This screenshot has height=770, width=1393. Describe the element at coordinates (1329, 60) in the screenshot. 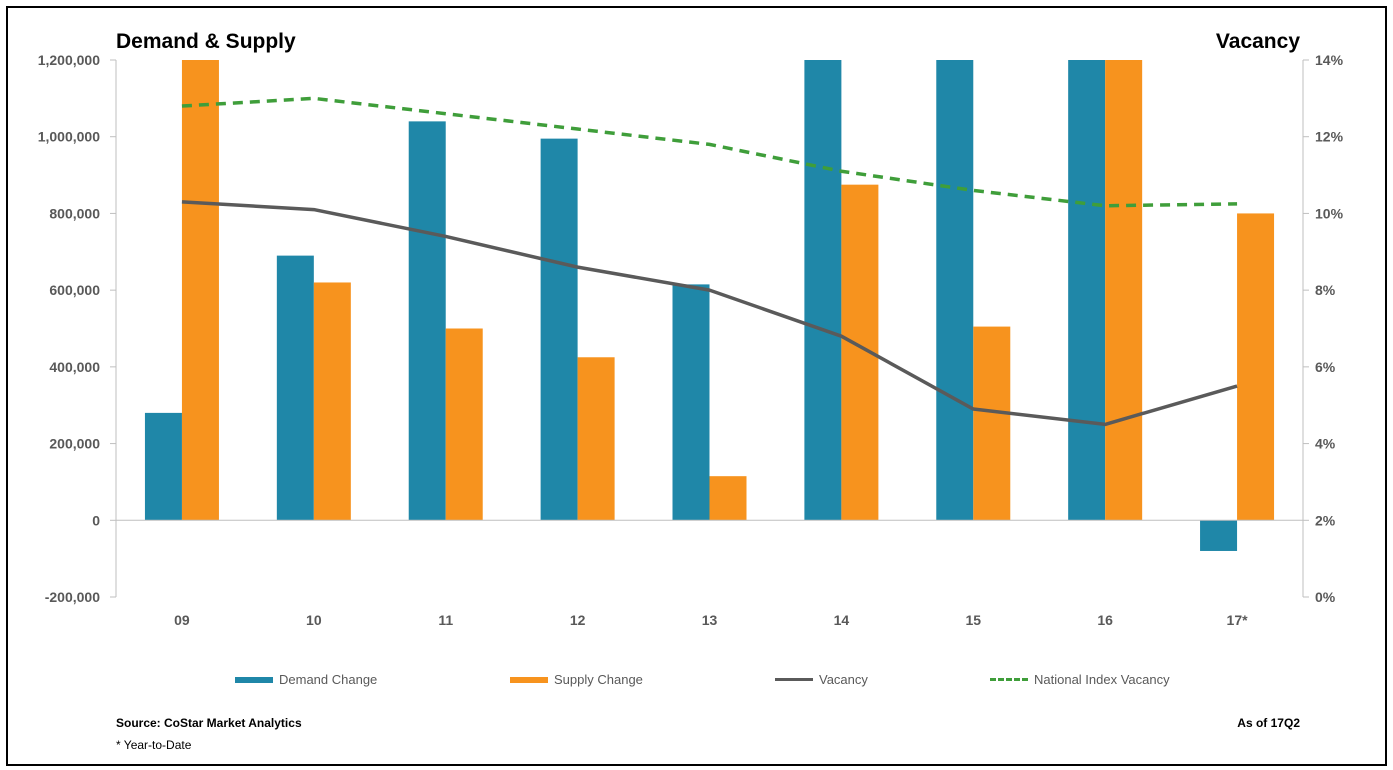

I see `right-tick-label: 14%` at that location.